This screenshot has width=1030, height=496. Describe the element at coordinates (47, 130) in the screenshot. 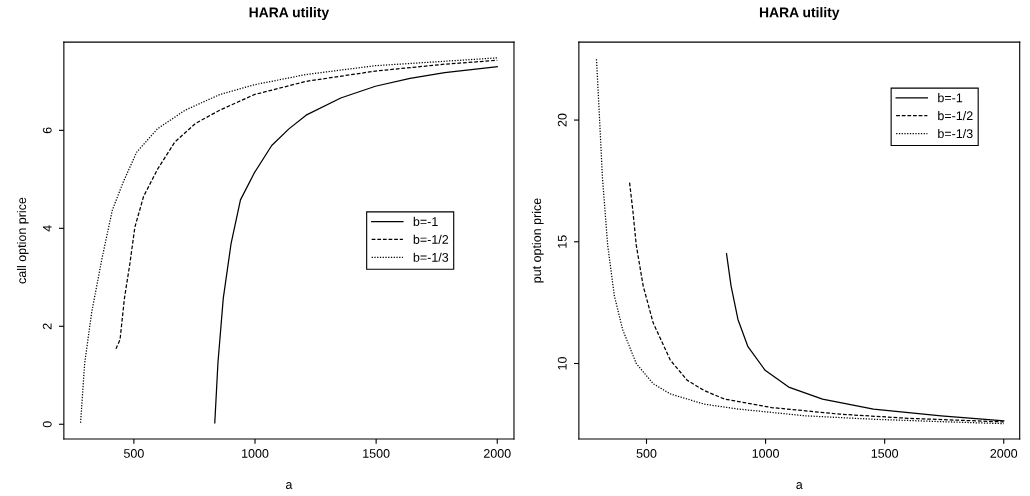

I see `y-tick-label: 6` at that location.